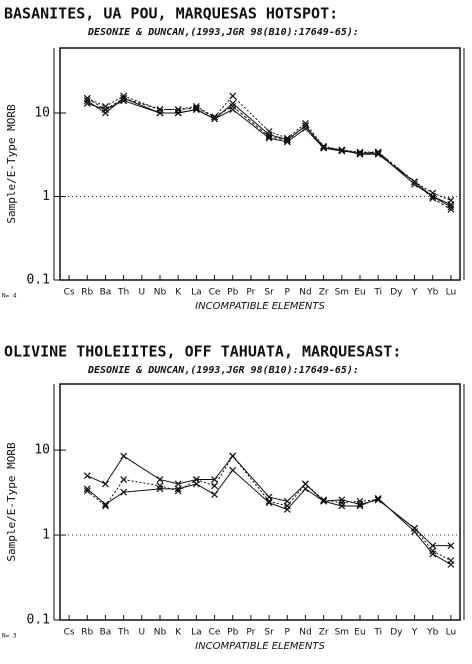 This screenshot has height=664, width=472. What do you see at coordinates (232, 293) in the screenshot?
I see `x-tick-label: Pb` at bounding box center [232, 293].